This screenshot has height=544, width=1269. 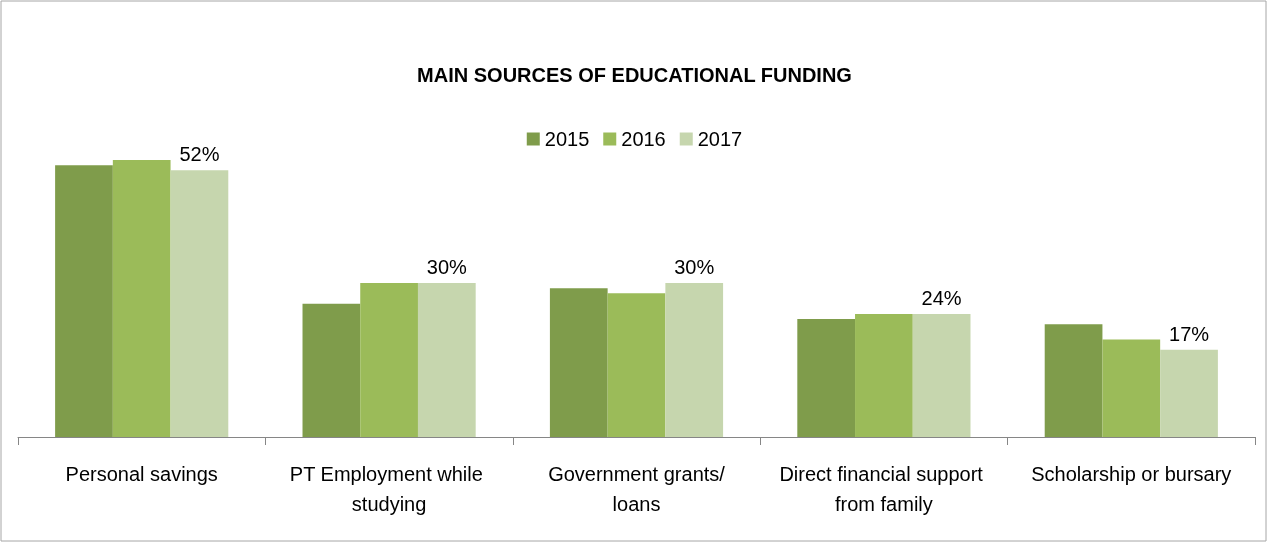 What do you see at coordinates (199, 154) in the screenshot?
I see `data-label: 52%` at bounding box center [199, 154].